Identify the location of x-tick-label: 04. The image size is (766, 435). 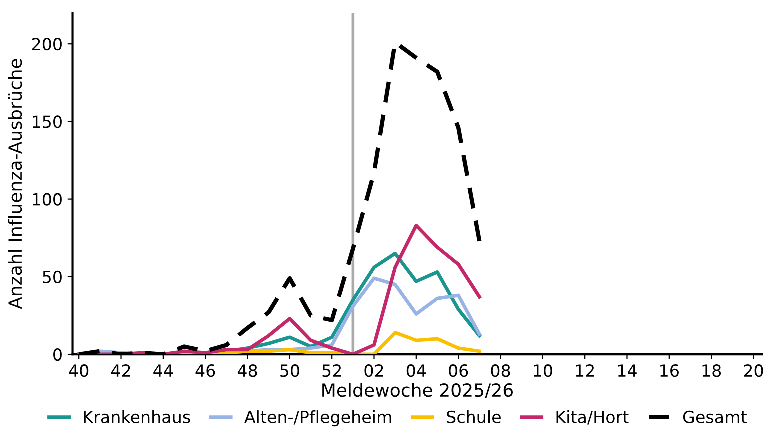
(416, 371).